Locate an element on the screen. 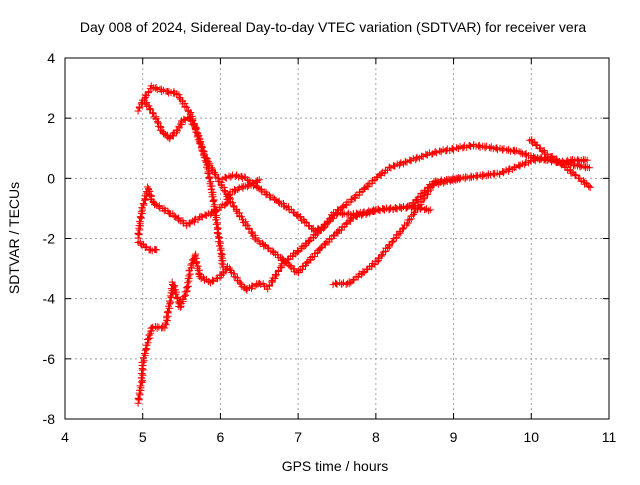 Image resolution: width=640 pixels, height=485 pixels. x-tick-label: 5 is located at coordinates (143, 437).